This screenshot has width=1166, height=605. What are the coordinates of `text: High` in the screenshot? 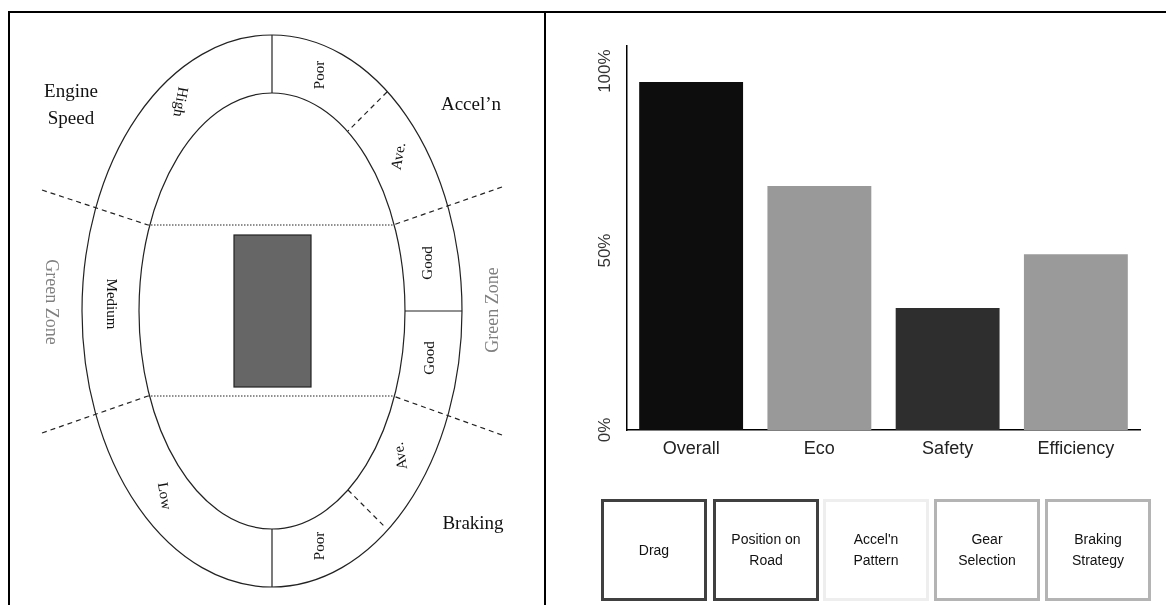 It's located at (181, 102).